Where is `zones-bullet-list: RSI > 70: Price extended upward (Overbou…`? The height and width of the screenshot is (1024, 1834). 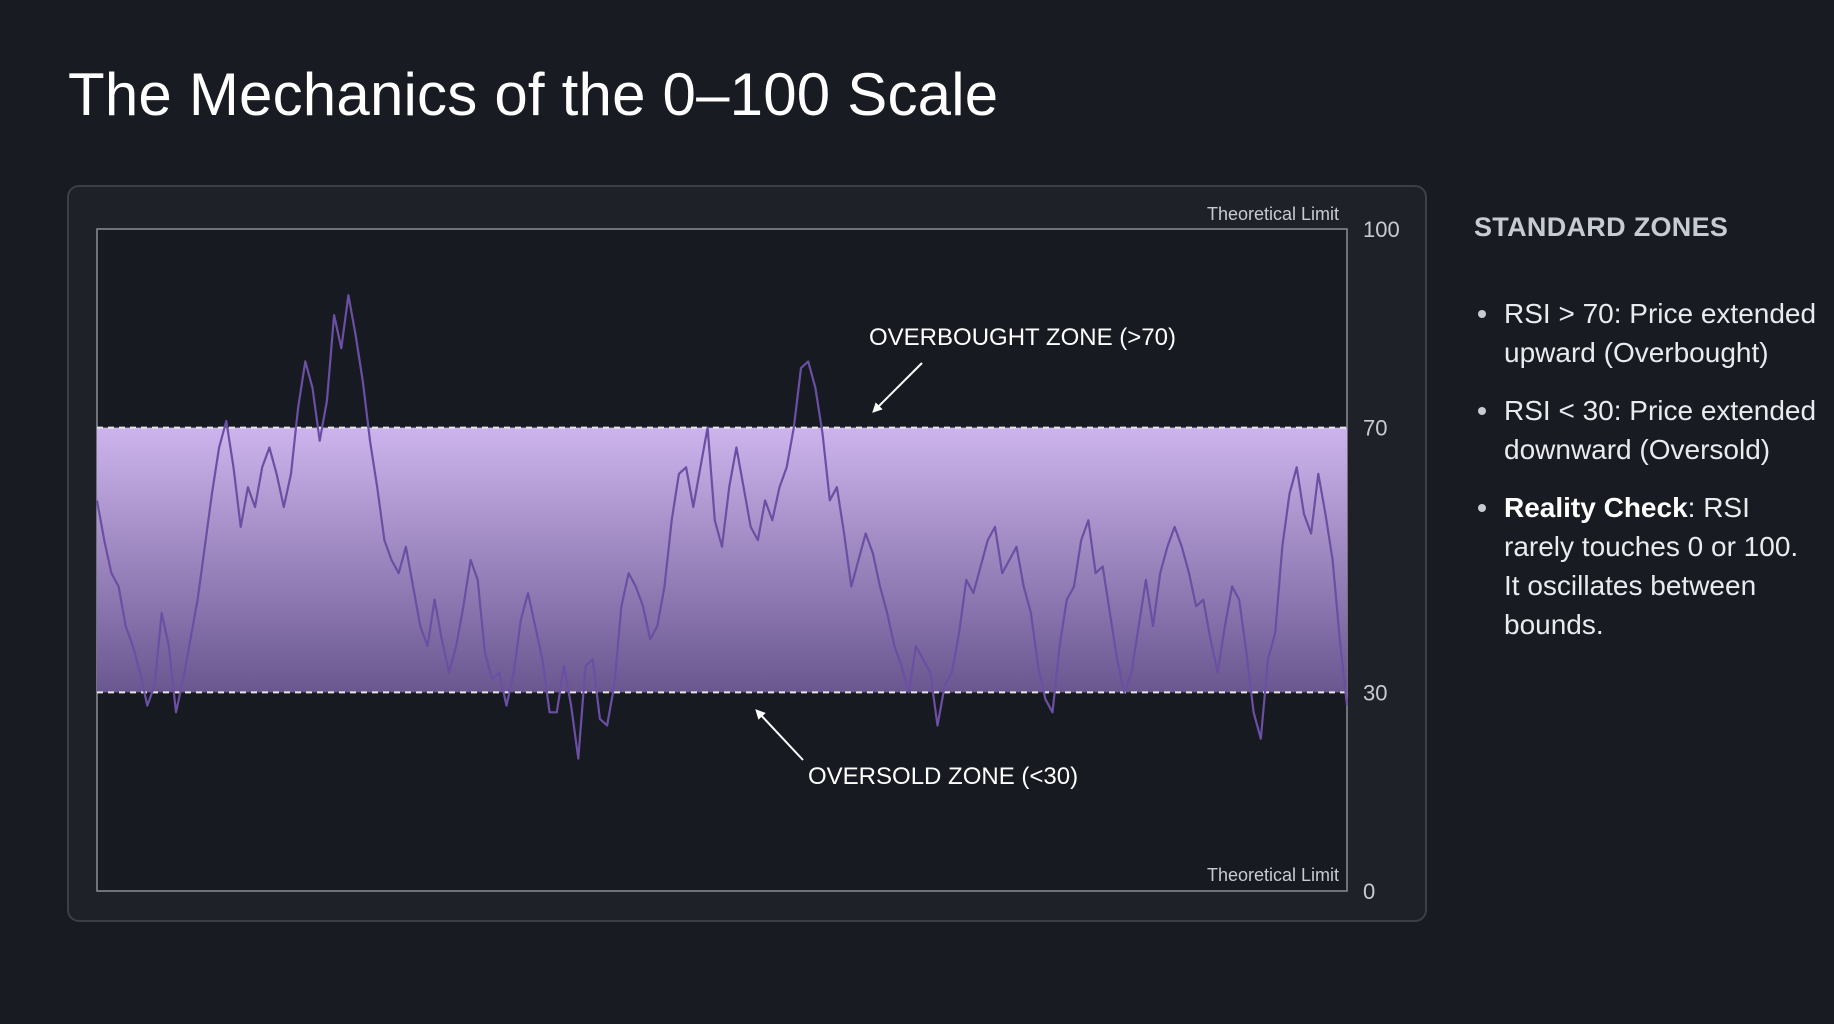 zones-bullet-list: RSI > 70: Price extended upward (Overbou… is located at coordinates (1648, 478).